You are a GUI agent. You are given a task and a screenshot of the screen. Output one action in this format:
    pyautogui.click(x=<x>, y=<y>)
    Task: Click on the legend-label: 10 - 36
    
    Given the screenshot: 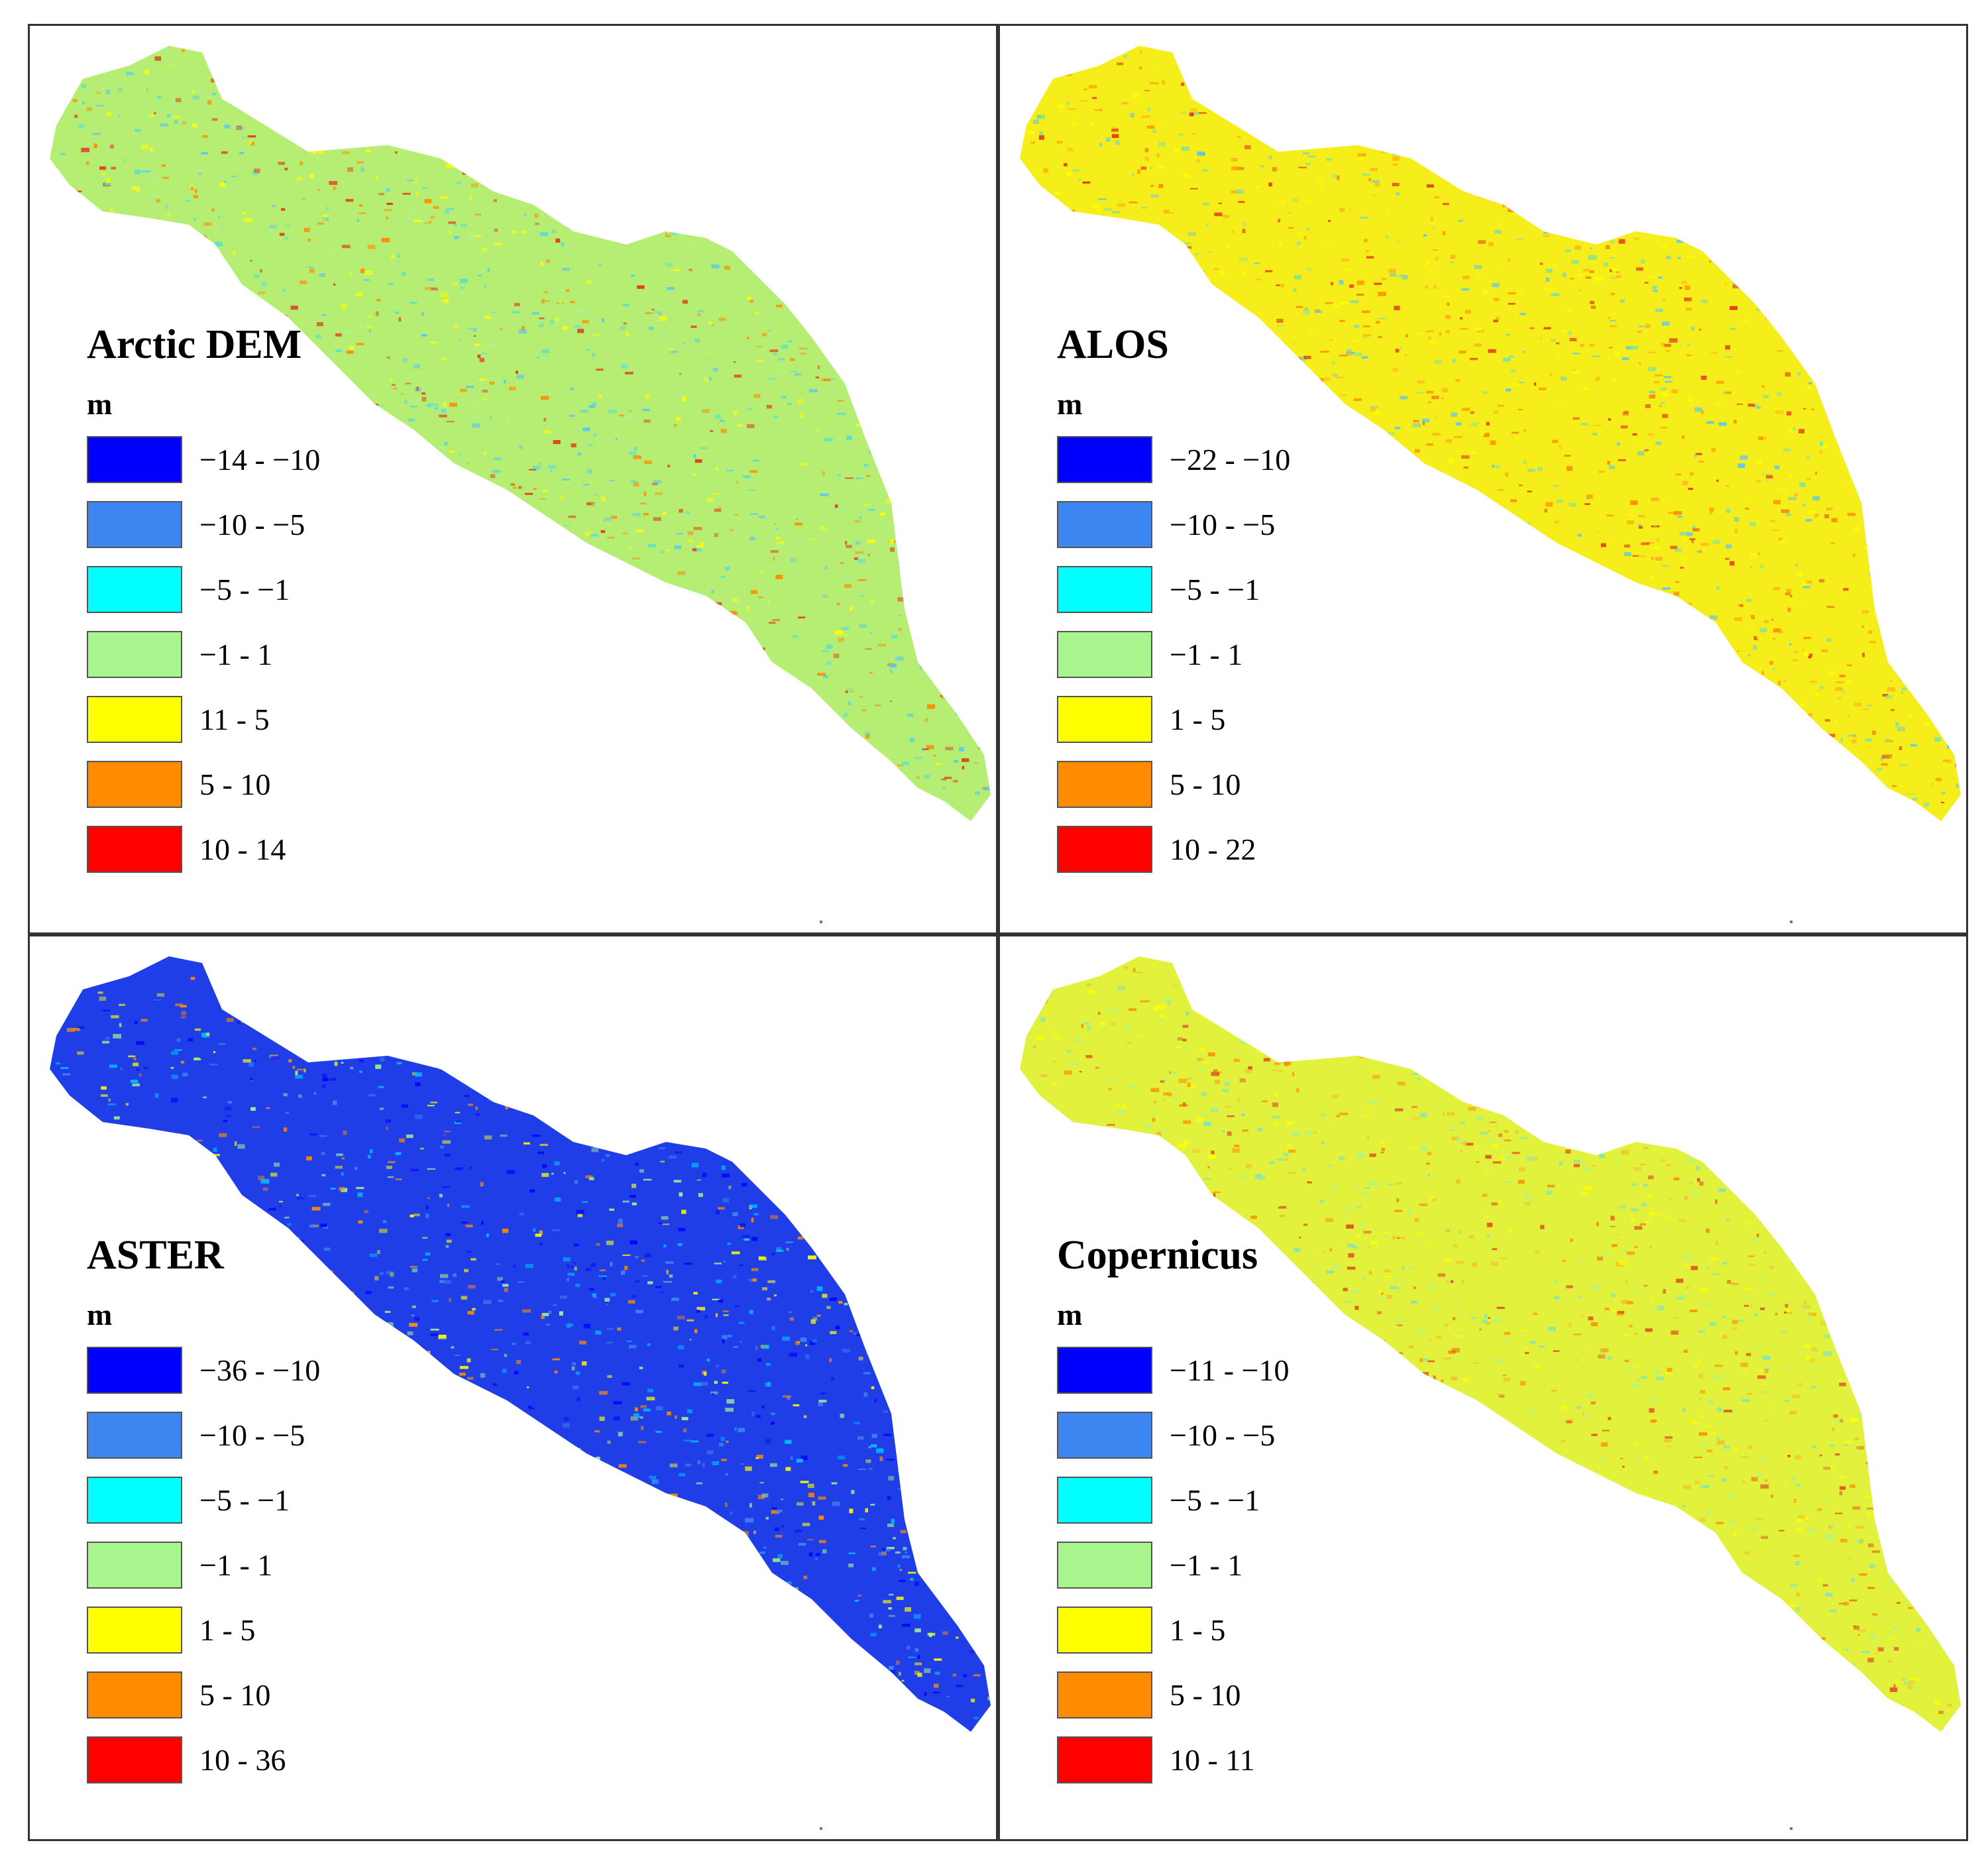 What is the action you would take?
    pyautogui.click(x=242, y=1760)
    